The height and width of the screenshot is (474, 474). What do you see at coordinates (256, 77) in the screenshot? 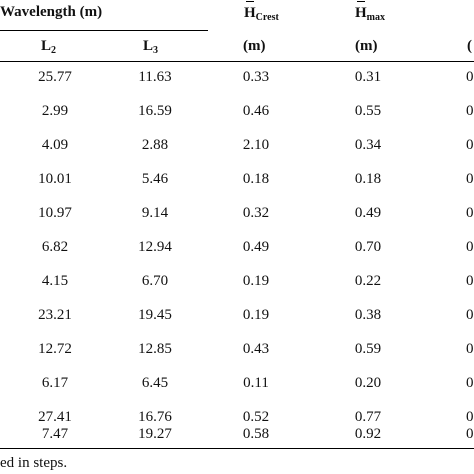
I see `cell-h-crest: 0.33` at bounding box center [256, 77].